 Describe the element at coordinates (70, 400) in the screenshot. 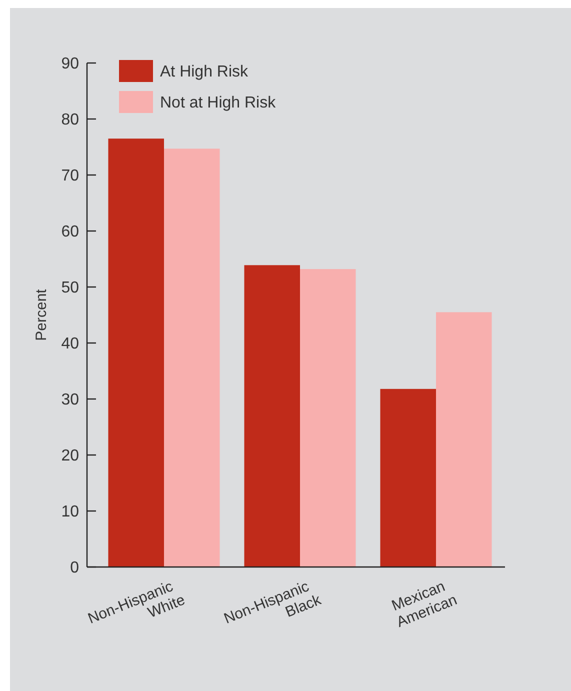

I see `y-tick-label: 30` at that location.